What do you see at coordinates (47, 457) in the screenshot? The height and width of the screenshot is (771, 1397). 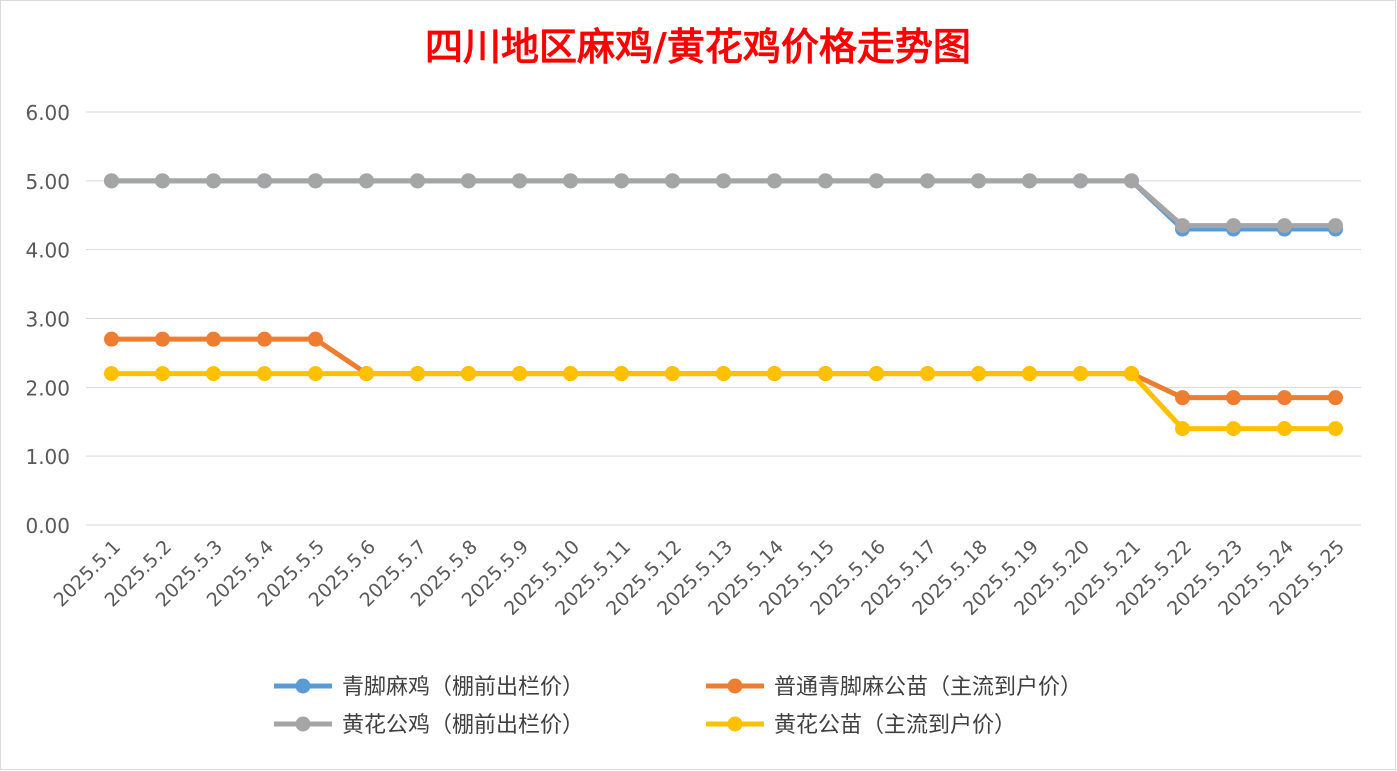 I see `y-tick-label: 1.00` at bounding box center [47, 457].